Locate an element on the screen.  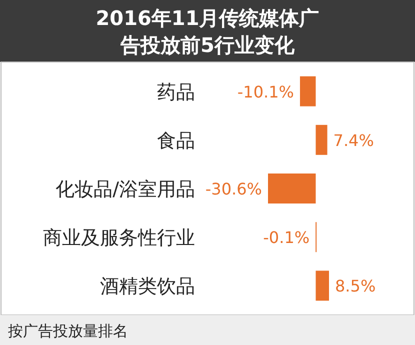
y-tick-label: 商业及服务性行业 is located at coordinates (119, 238).